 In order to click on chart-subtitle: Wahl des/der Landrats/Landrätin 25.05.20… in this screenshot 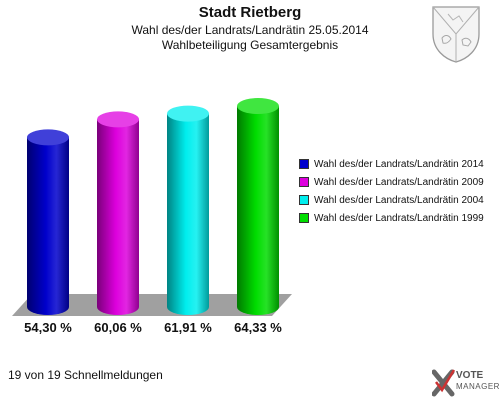, I will do `click(250, 30)`.